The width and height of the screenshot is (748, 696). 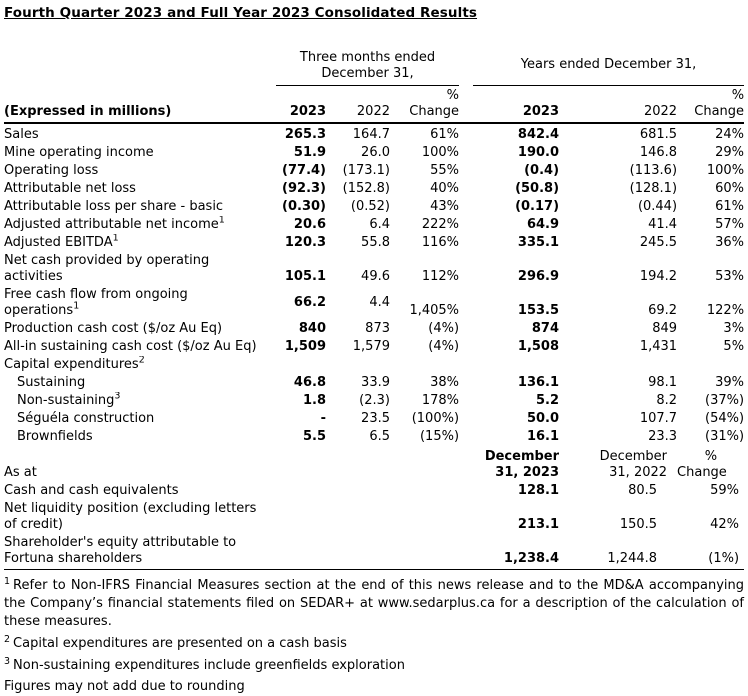 What do you see at coordinates (70, 188) in the screenshot?
I see `row-label-attributable-net-loss: Attributable net loss` at bounding box center [70, 188].